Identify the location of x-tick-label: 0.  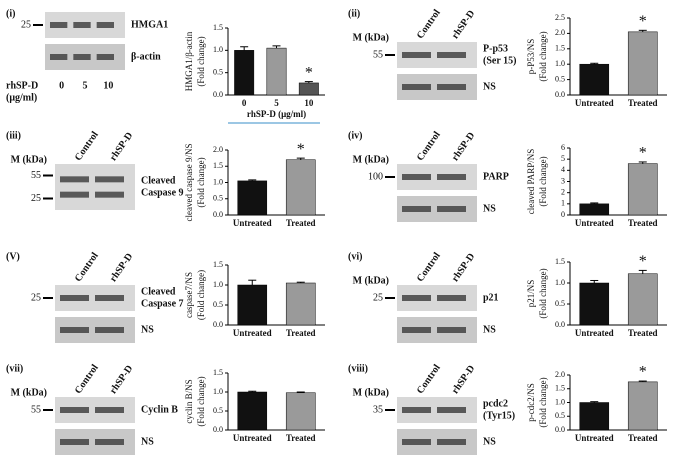
(244, 103).